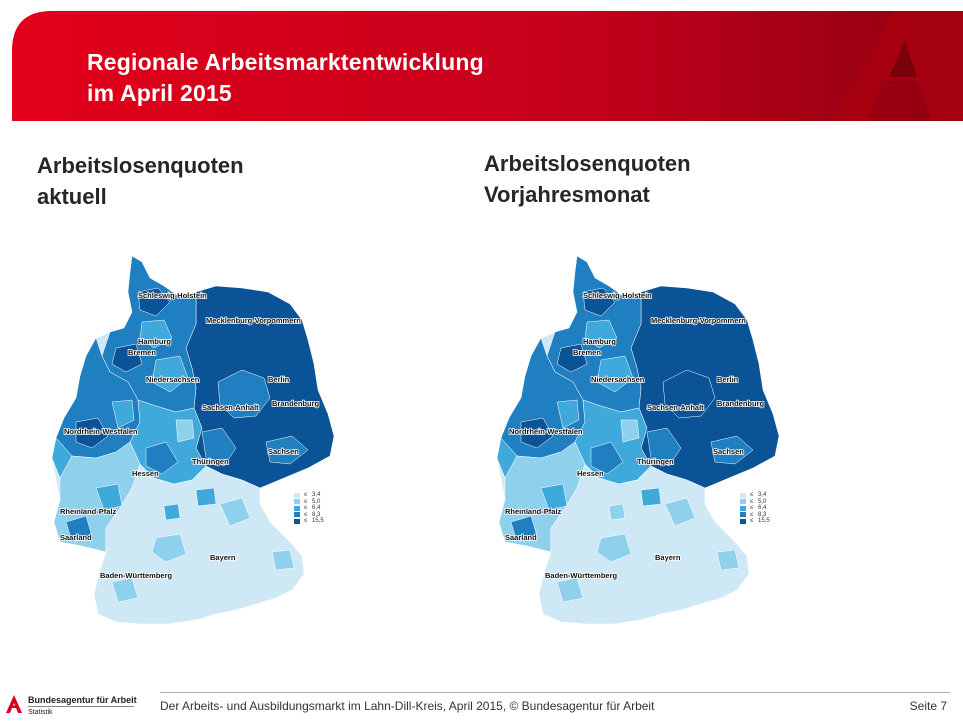  What do you see at coordinates (72, 196) in the screenshot?
I see `left-heading-line2: aktuell` at bounding box center [72, 196].